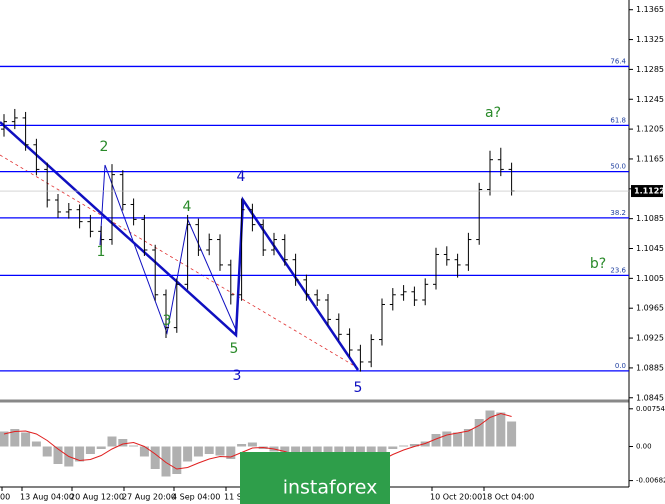 This screenshot has height=504, width=665. Describe the element at coordinates (5, 497) in the screenshot. I see `x-tick-label: 00` at that location.